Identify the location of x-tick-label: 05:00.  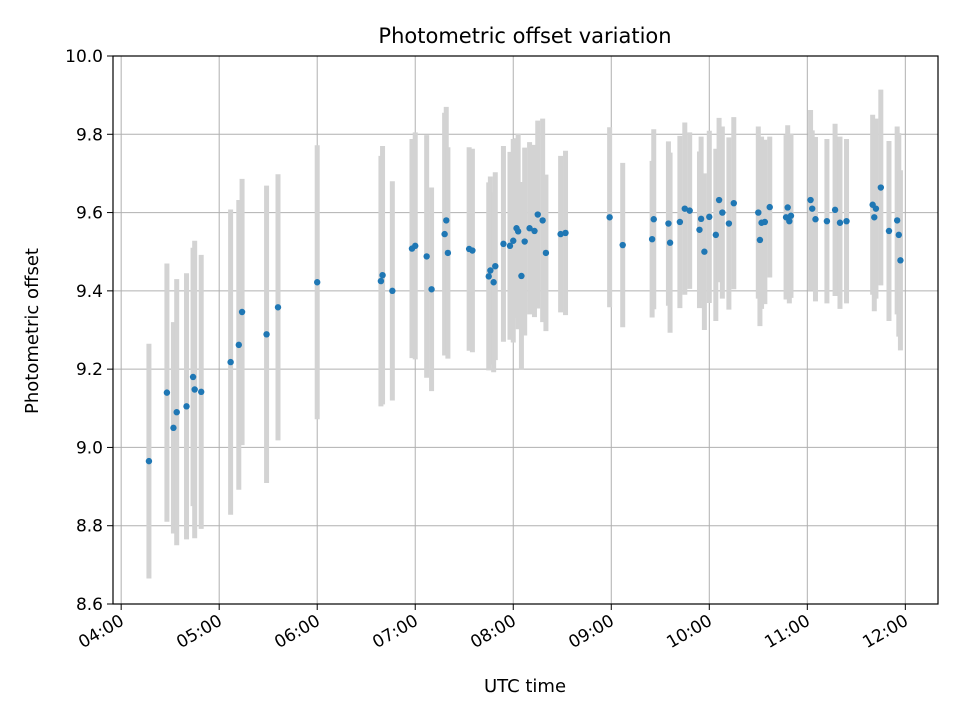
(199, 632).